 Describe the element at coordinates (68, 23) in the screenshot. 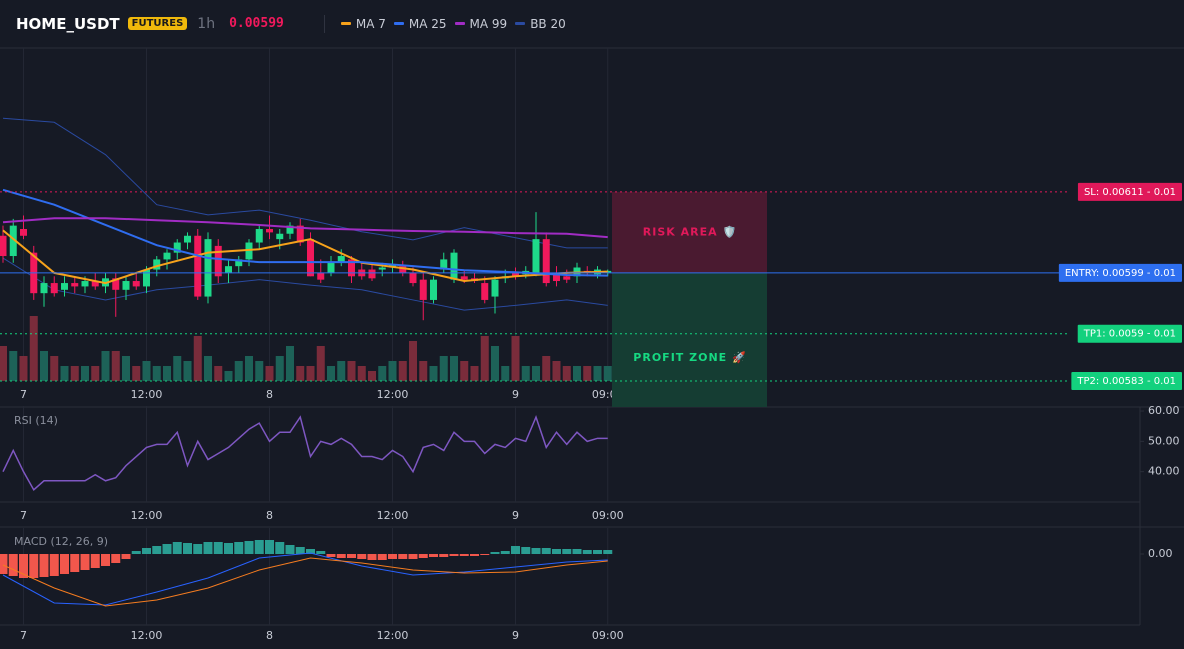

I see `symbol: HOME_USDT` at that location.